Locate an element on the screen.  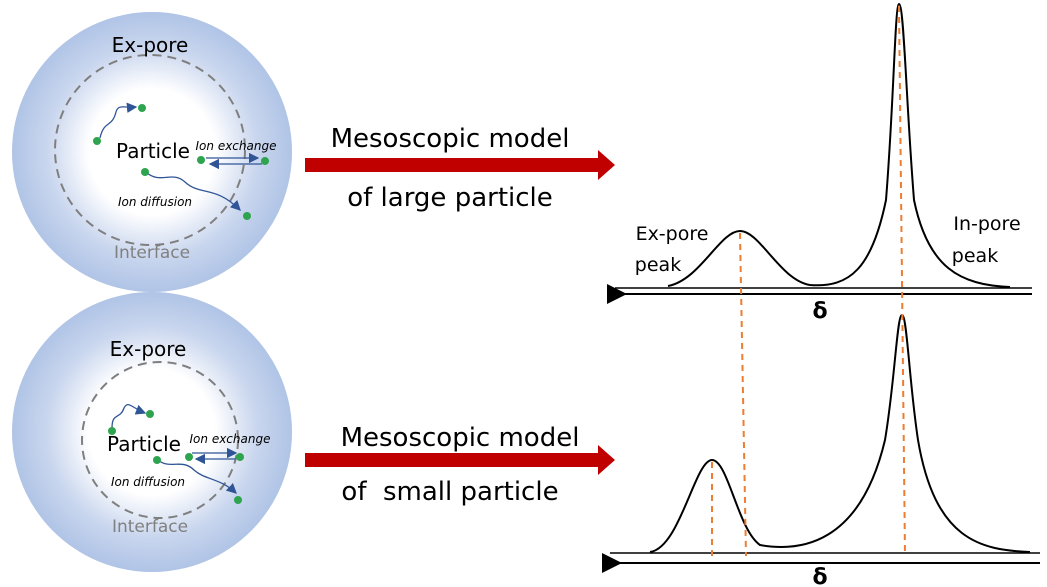
ex-pore-peak-label: peak is located at coordinates (658, 265).